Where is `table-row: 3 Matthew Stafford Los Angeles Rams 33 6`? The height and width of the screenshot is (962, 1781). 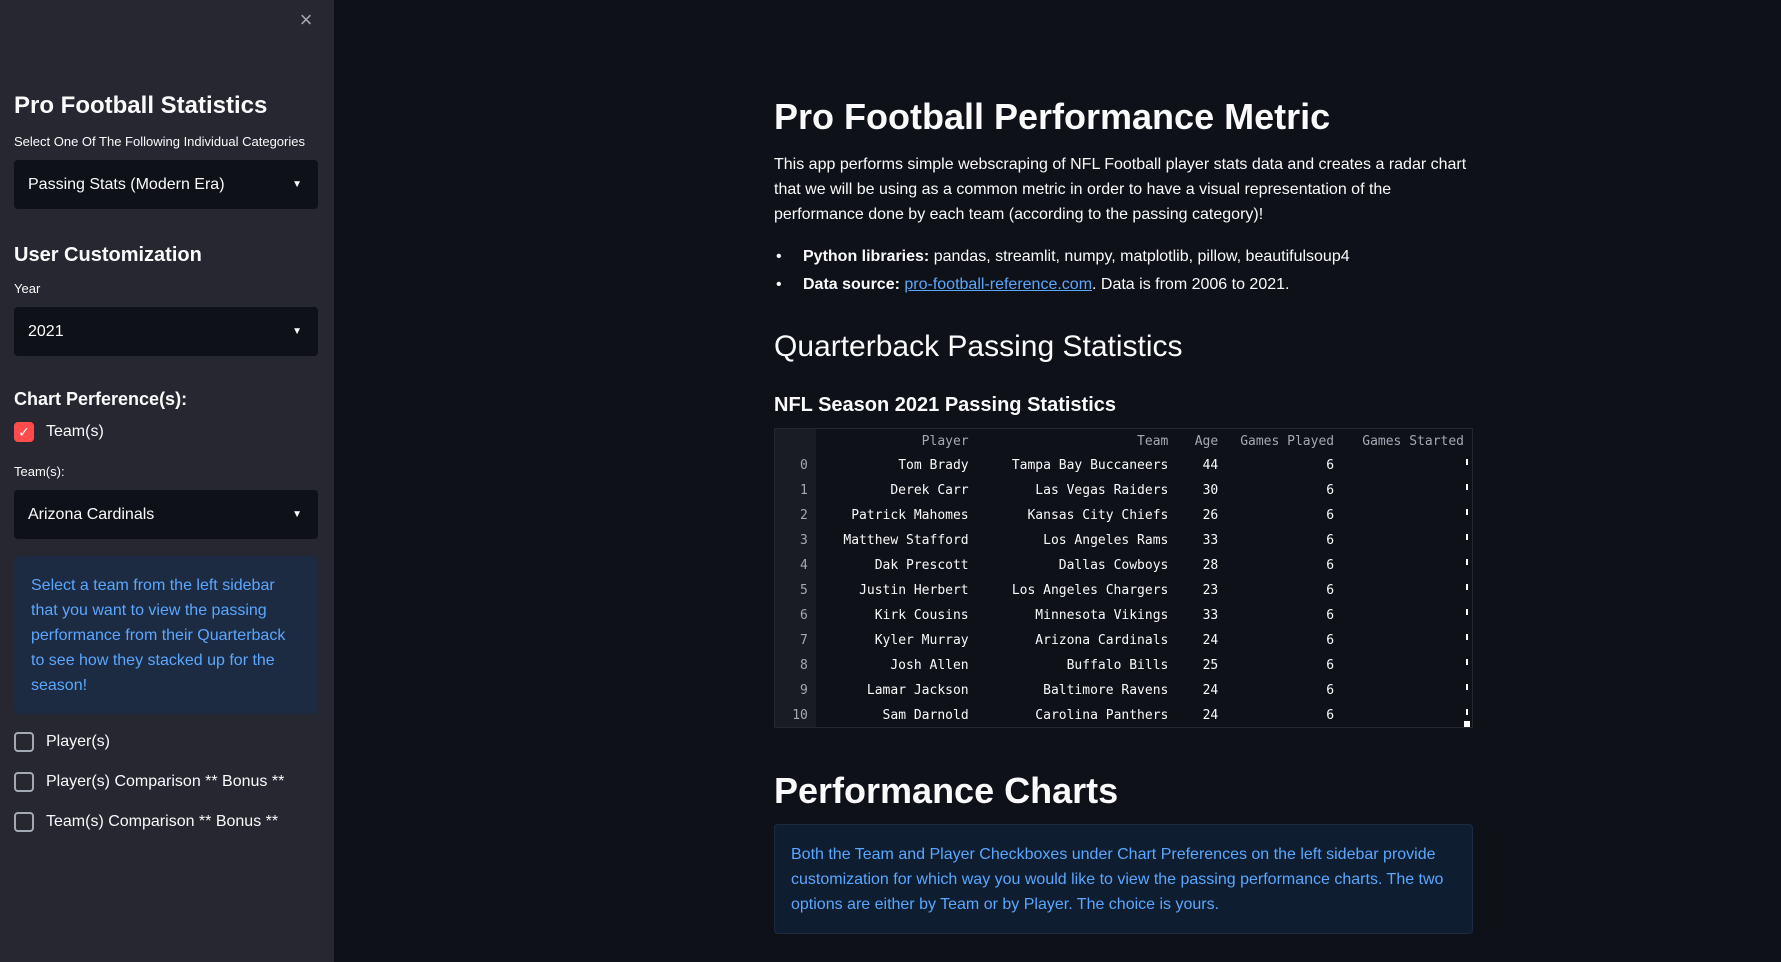
table-row: 3 Matthew Stafford Los Angeles Rams 33 6 is located at coordinates (1123, 540).